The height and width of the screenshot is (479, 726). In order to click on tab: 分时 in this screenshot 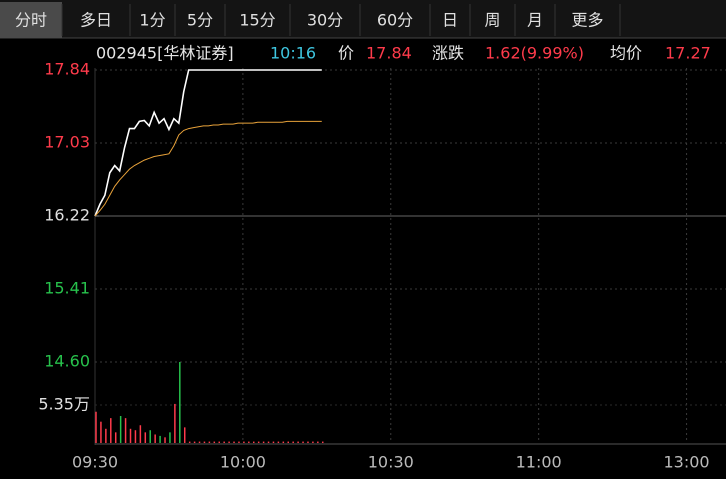, I will do `click(31, 20)`.